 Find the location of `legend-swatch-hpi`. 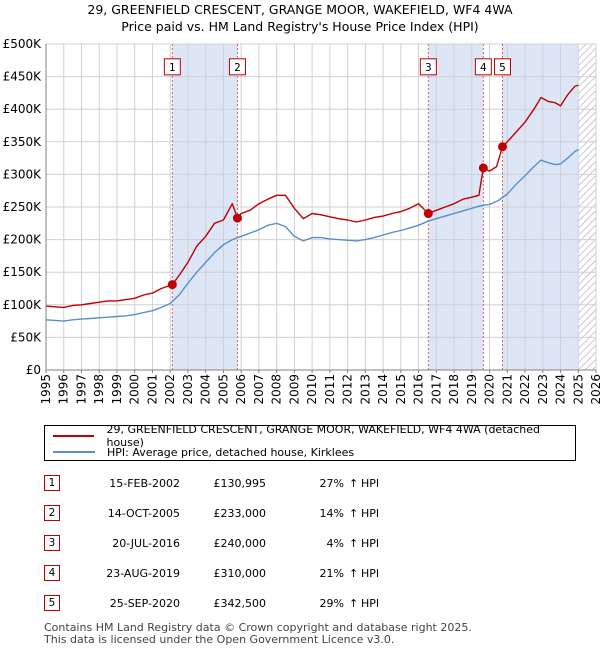

legend-swatch-hpi is located at coordinates (74, 452).